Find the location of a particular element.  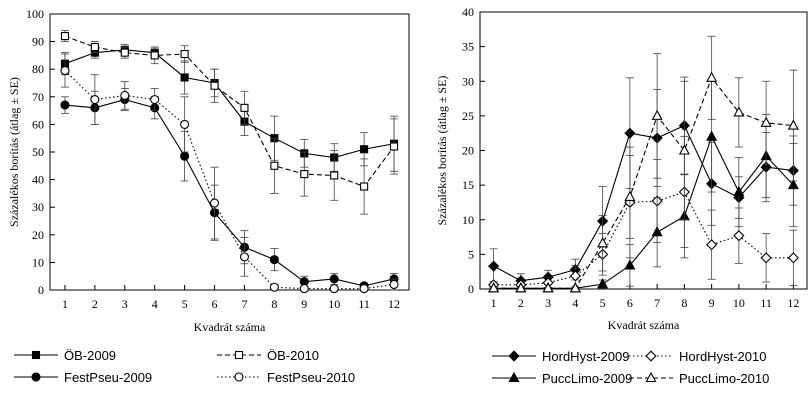

legend-entry: FestPseu-2009 is located at coordinates (83, 377).